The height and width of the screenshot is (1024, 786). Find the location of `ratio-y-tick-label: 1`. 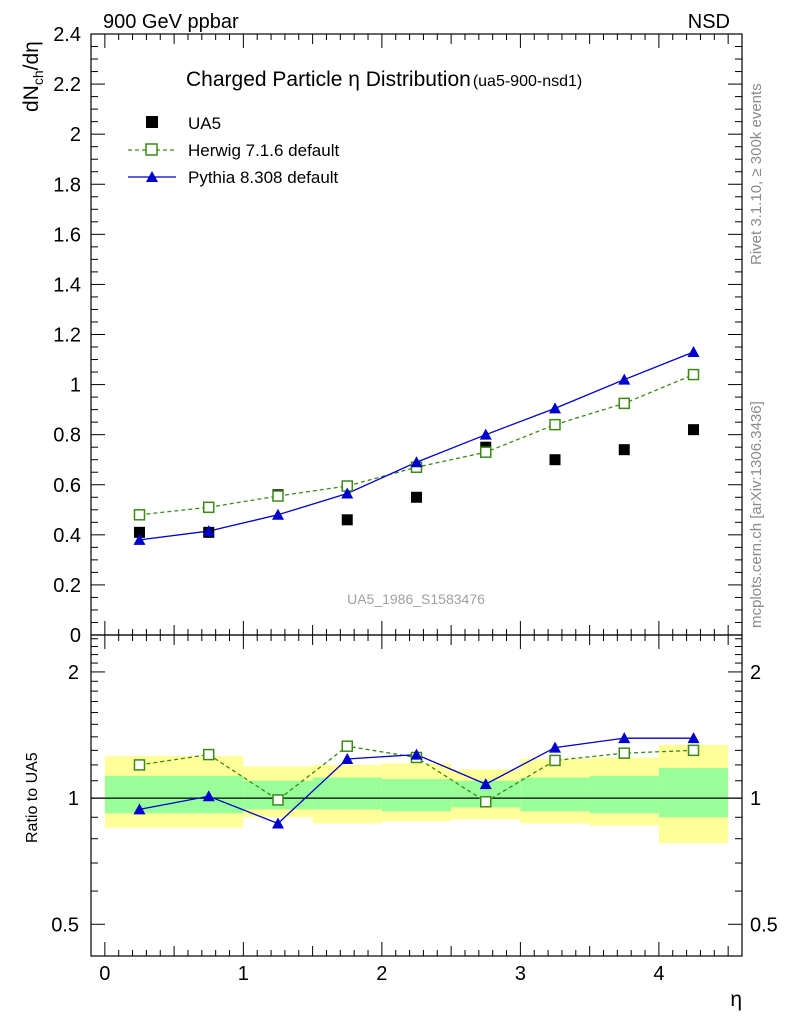

ratio-y-tick-label: 1 is located at coordinates (73, 799).